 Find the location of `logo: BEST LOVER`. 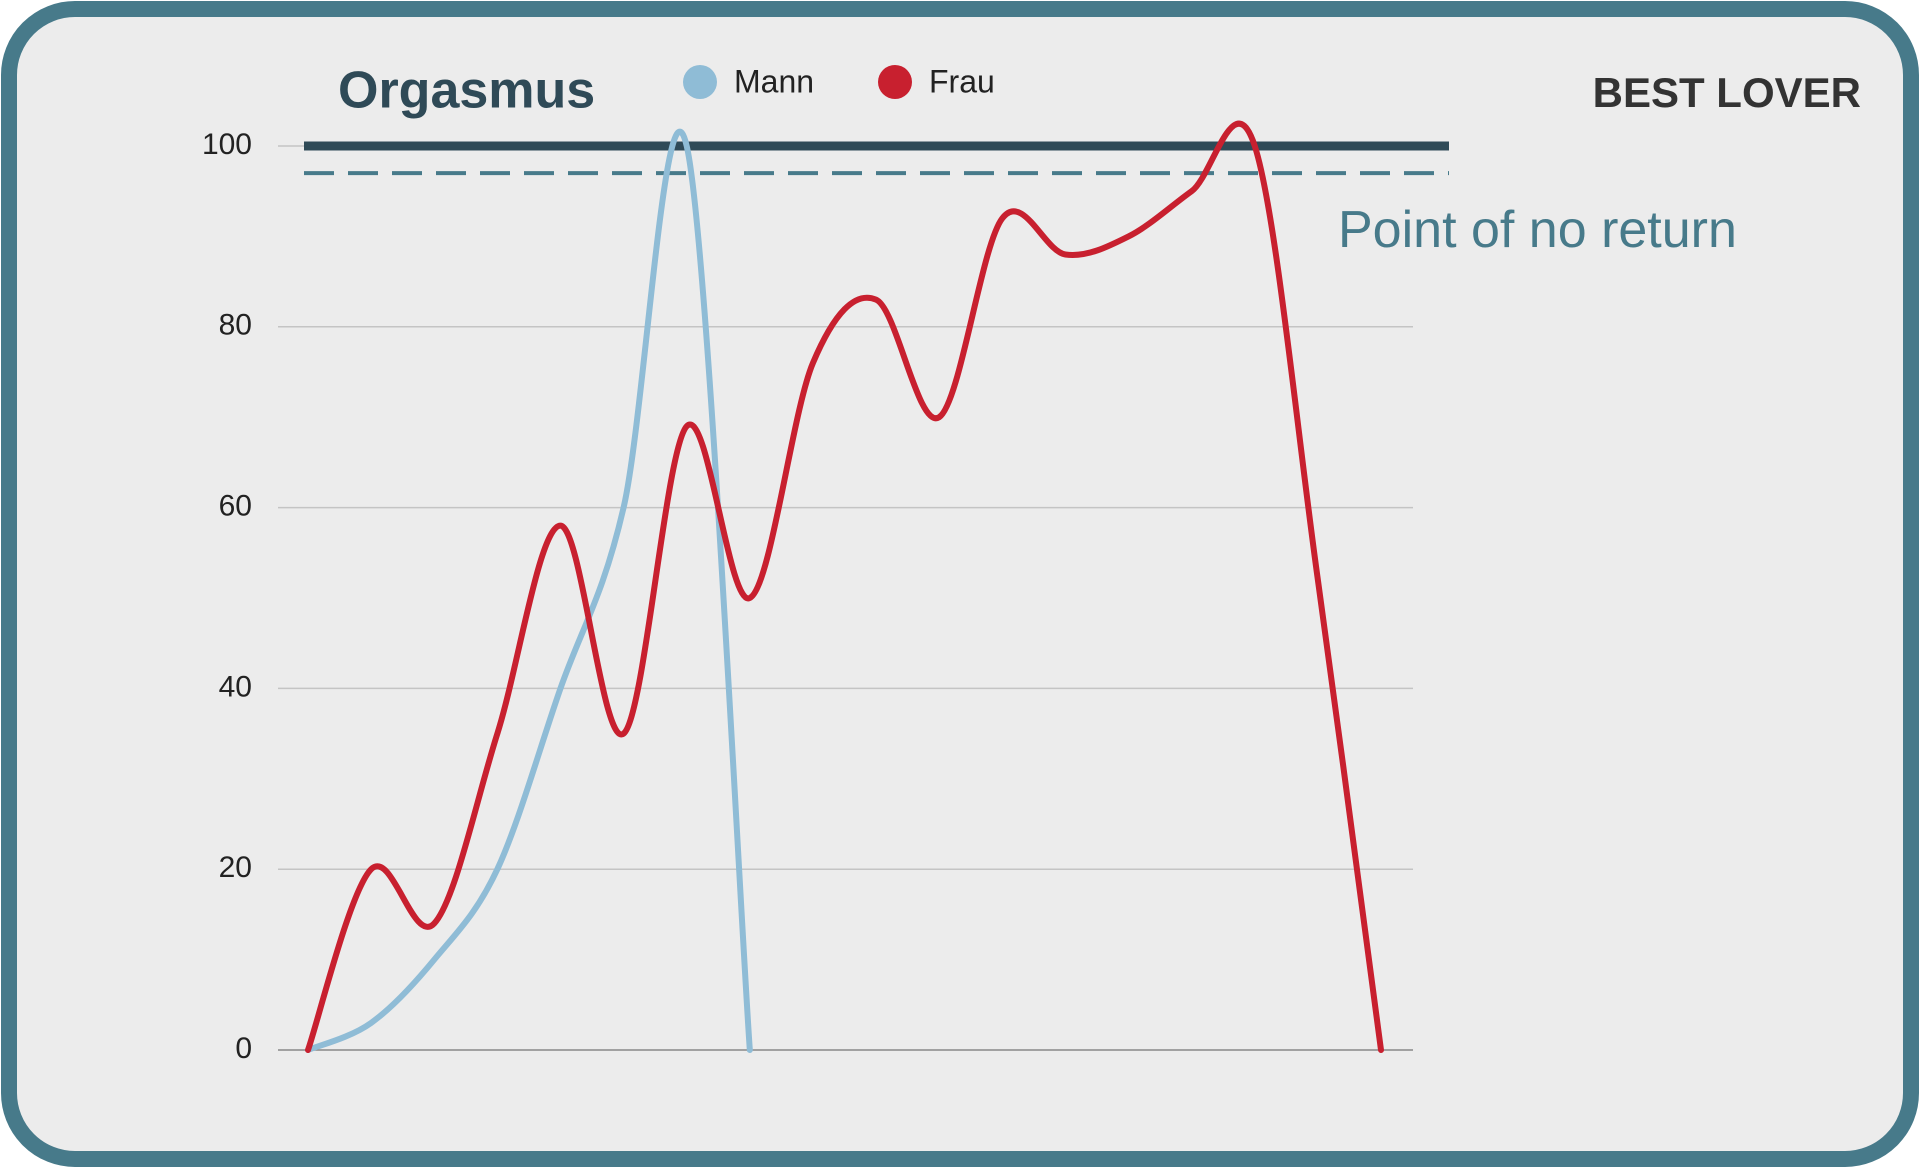

logo: BEST LOVER is located at coordinates (1727, 92).